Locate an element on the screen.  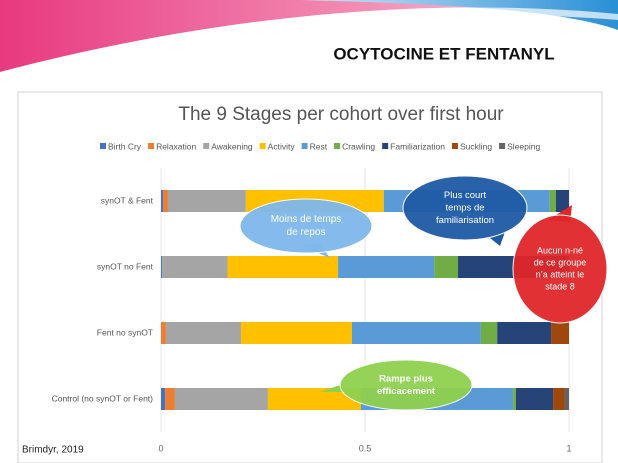
callout-text: familiarisation is located at coordinates (465, 220).